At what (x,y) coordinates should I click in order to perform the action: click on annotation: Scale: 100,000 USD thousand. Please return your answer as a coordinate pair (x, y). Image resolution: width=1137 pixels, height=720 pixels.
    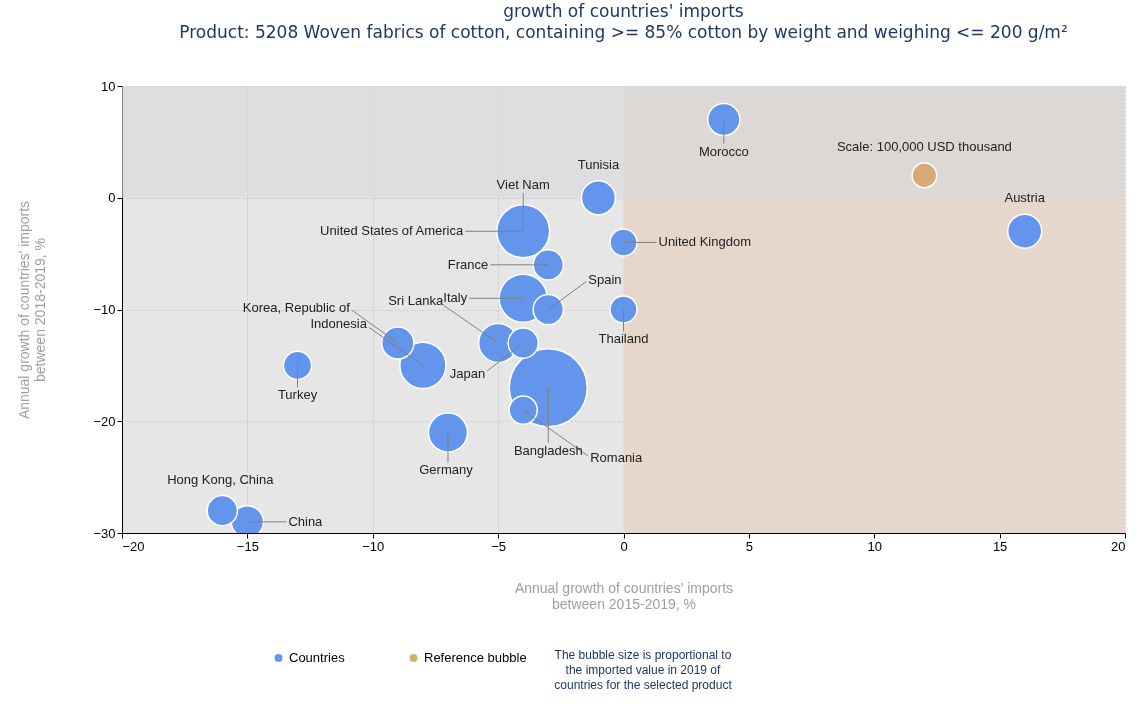
    Looking at the image, I should click on (924, 147).